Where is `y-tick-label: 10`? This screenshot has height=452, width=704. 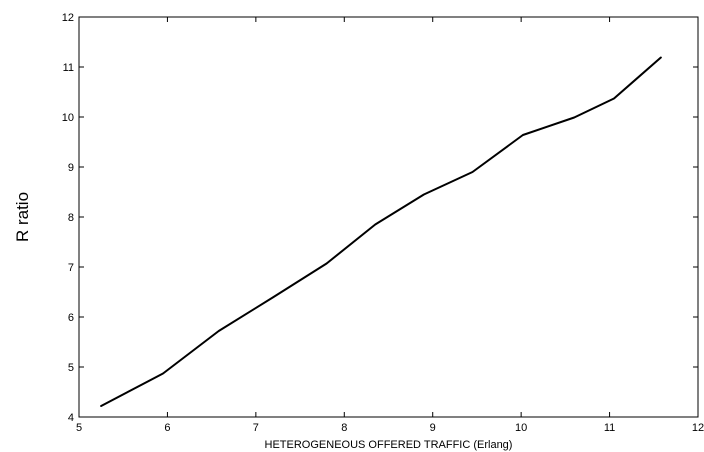 y-tick-label: 10 is located at coordinates (68, 118).